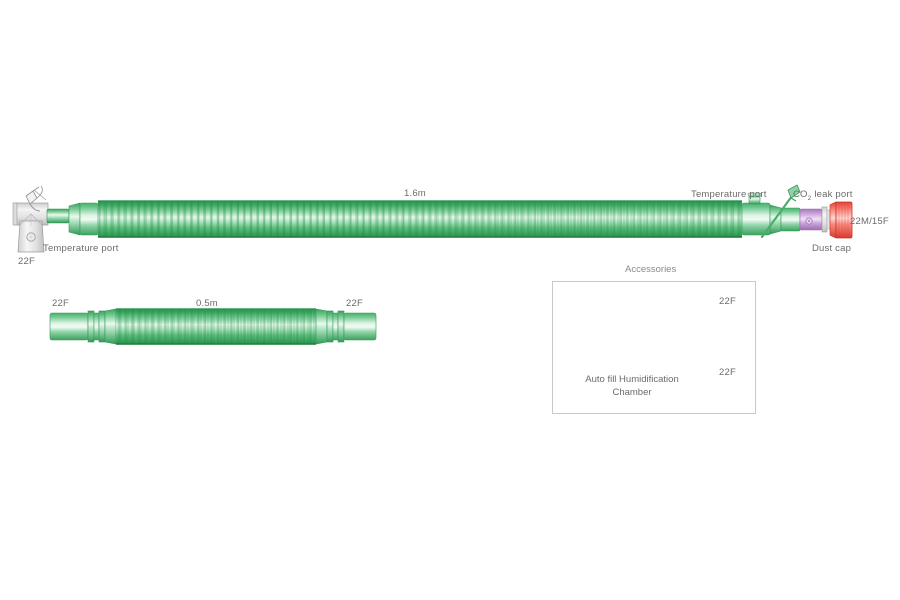 The image size is (900, 600). Describe the element at coordinates (727, 301) in the screenshot. I see `label-accessory-connector-top: 22F` at that location.